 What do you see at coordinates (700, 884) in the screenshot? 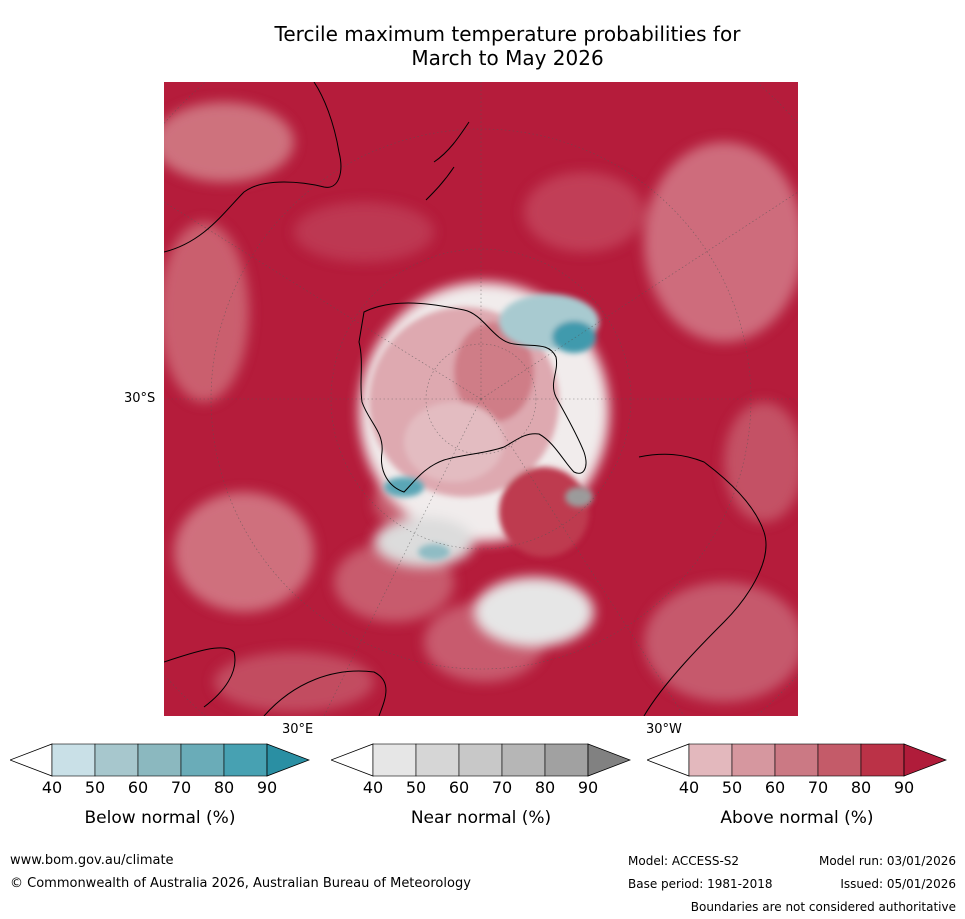
I see `base-period-text: Base period: 1981-2018` at bounding box center [700, 884].